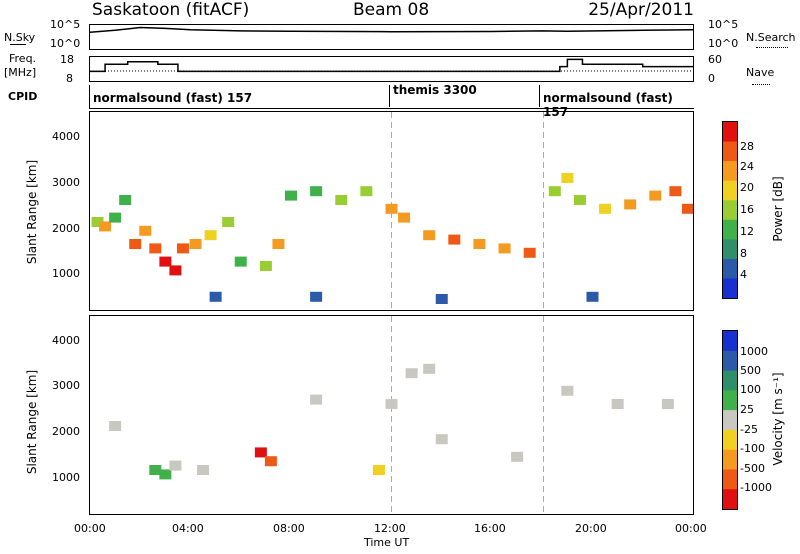 This screenshot has width=800, height=554. Describe the element at coordinates (66, 273) in the screenshot. I see `power-ytick-1000: 1000` at that location.